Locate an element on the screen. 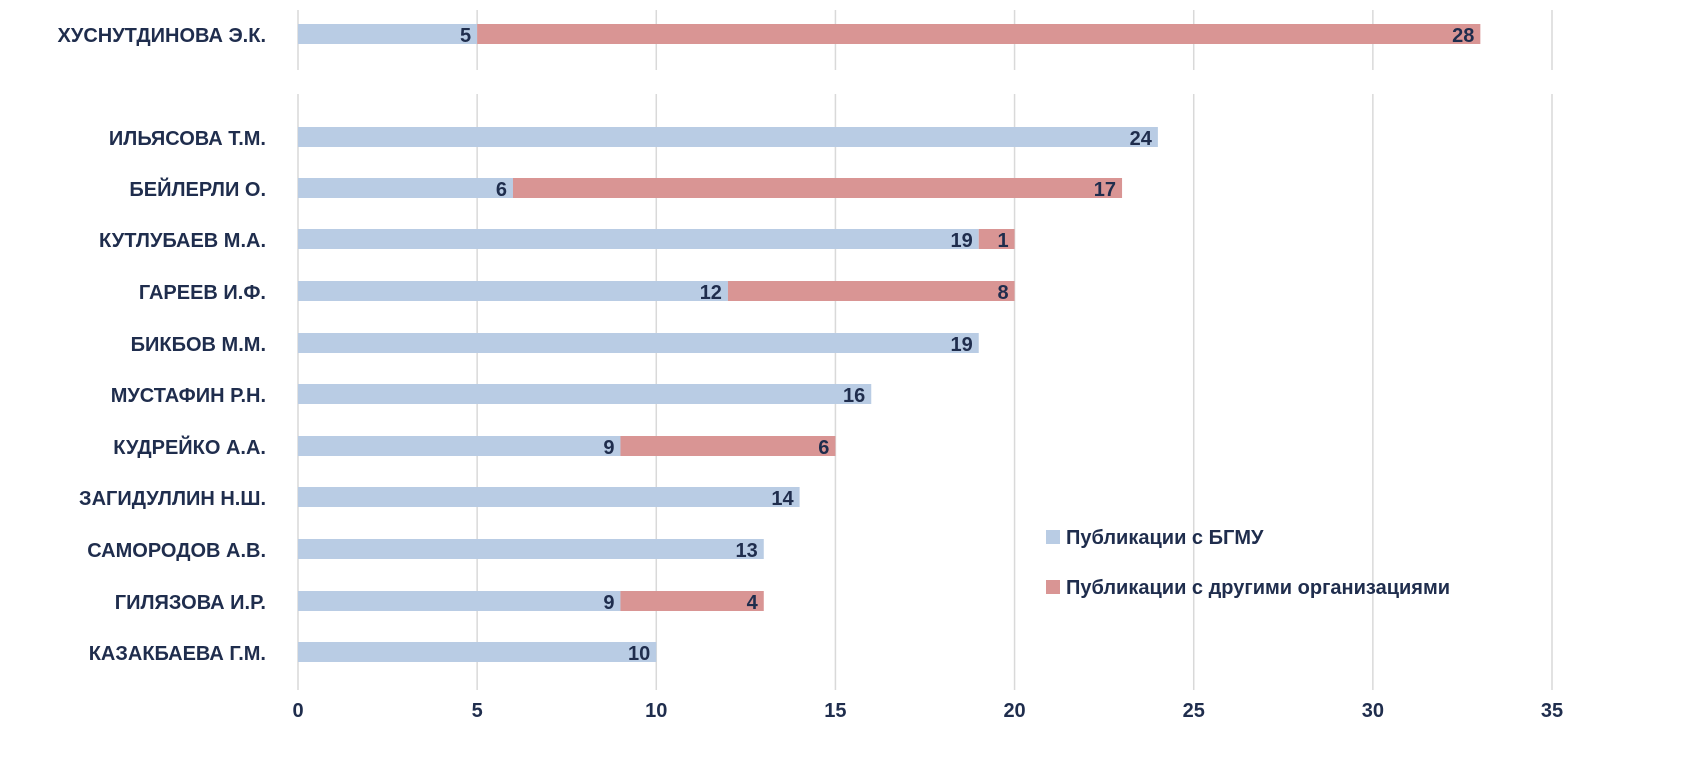 Image resolution: width=1696 pixels, height=778 pixels. category-label: БЕЙЛЕРЛИ О. is located at coordinates (197, 189).